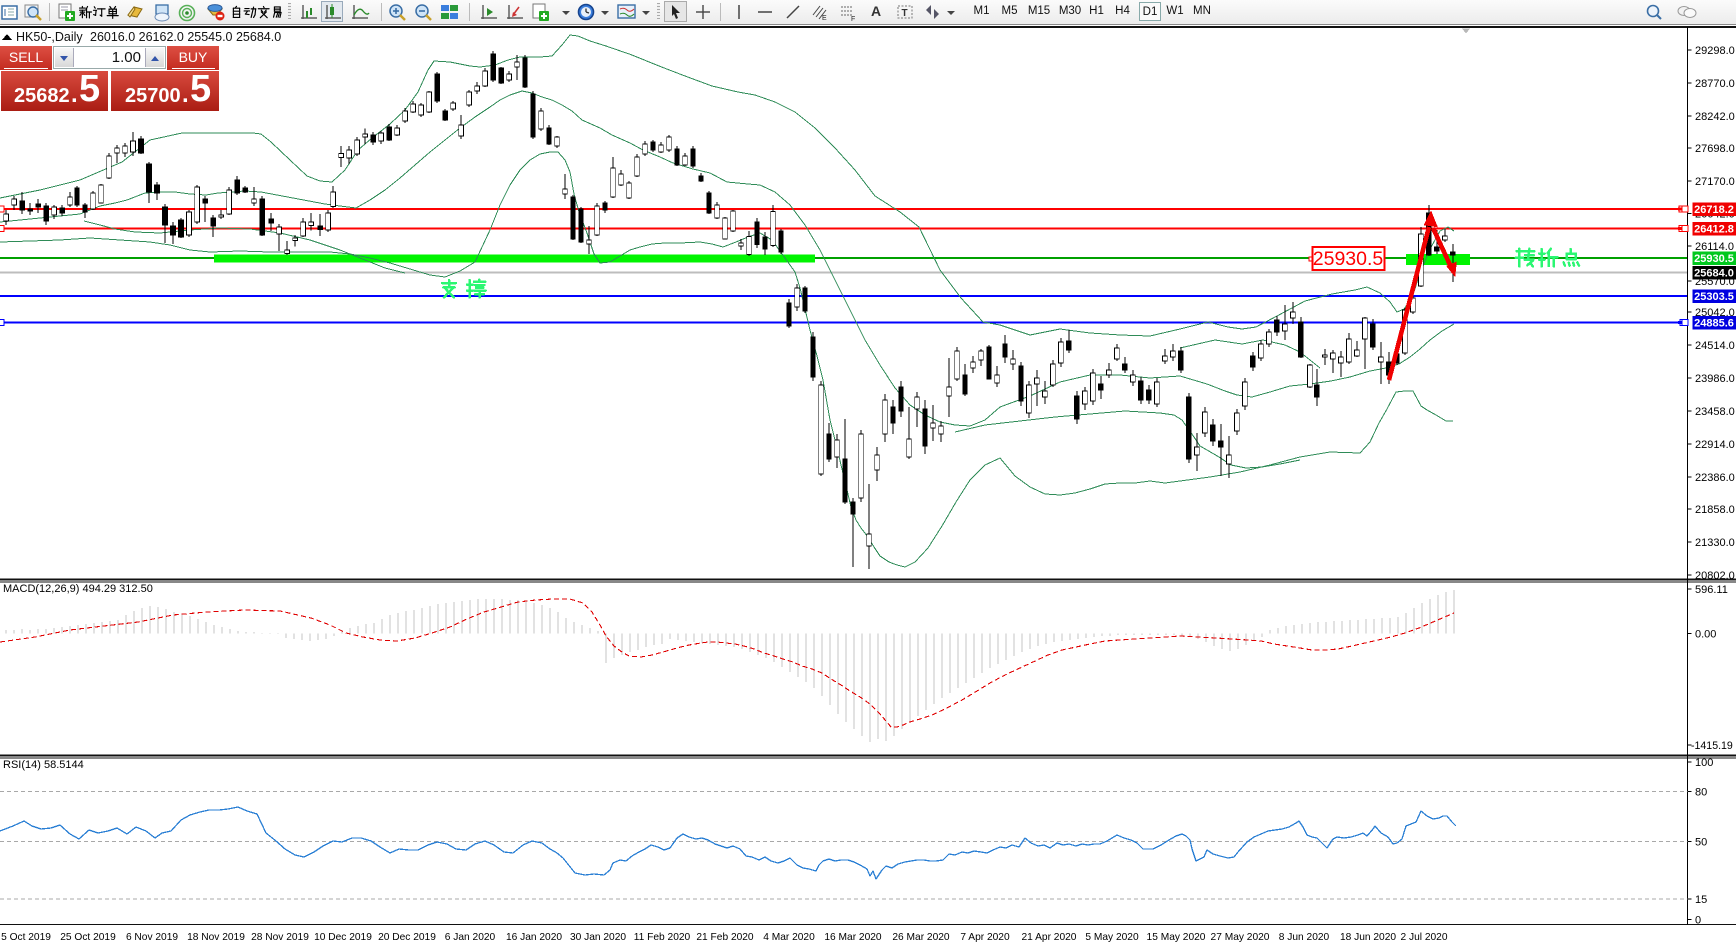 This screenshot has height=945, width=1736. Describe the element at coordinates (905, 13) in the screenshot. I see `svg-text: T` at that location.